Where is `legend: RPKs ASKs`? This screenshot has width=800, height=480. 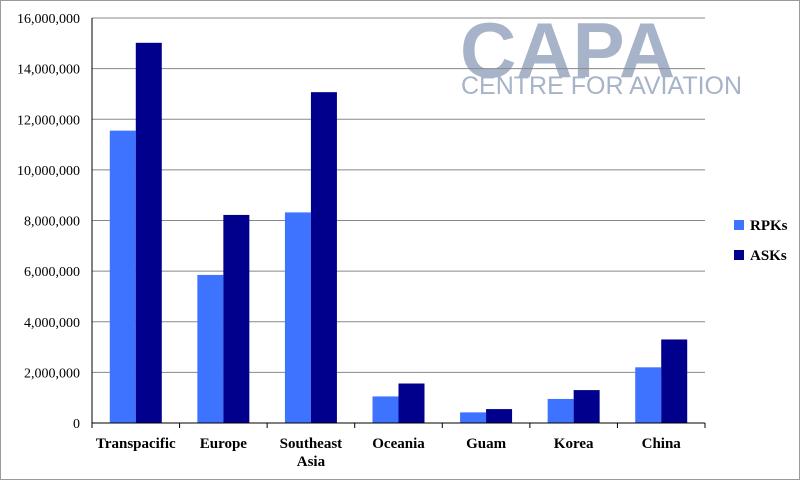
legend: RPKs ASKs is located at coordinates (761, 241).